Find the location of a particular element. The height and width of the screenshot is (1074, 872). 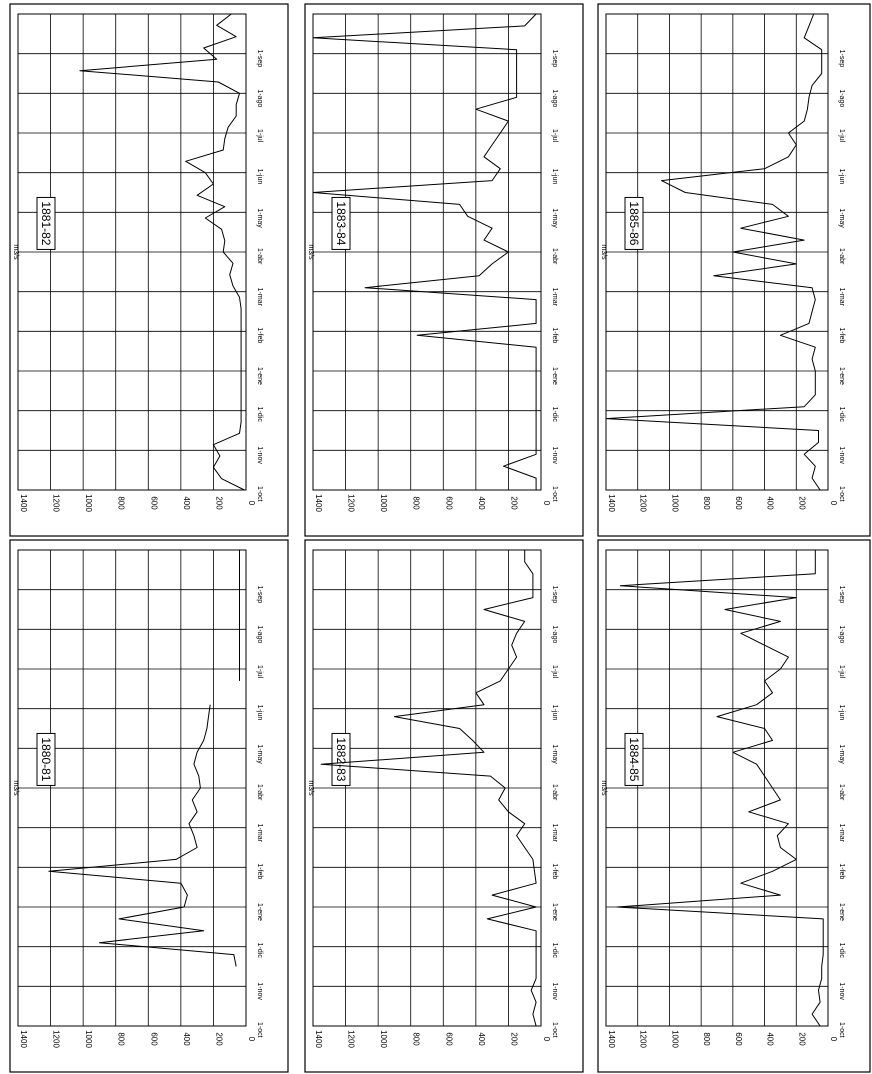

chart-title: 1882-83 is located at coordinates (341, 759).